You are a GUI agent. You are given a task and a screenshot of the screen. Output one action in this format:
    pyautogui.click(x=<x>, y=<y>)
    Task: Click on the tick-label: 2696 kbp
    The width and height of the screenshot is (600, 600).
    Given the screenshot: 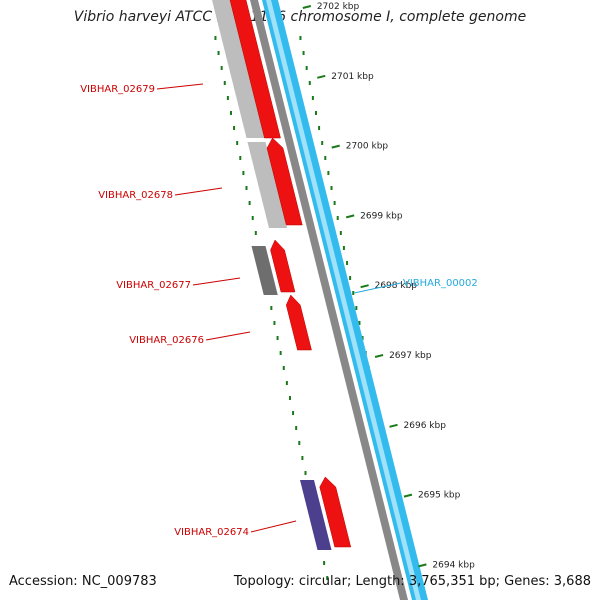 What is the action you would take?
    pyautogui.click(x=425, y=426)
    